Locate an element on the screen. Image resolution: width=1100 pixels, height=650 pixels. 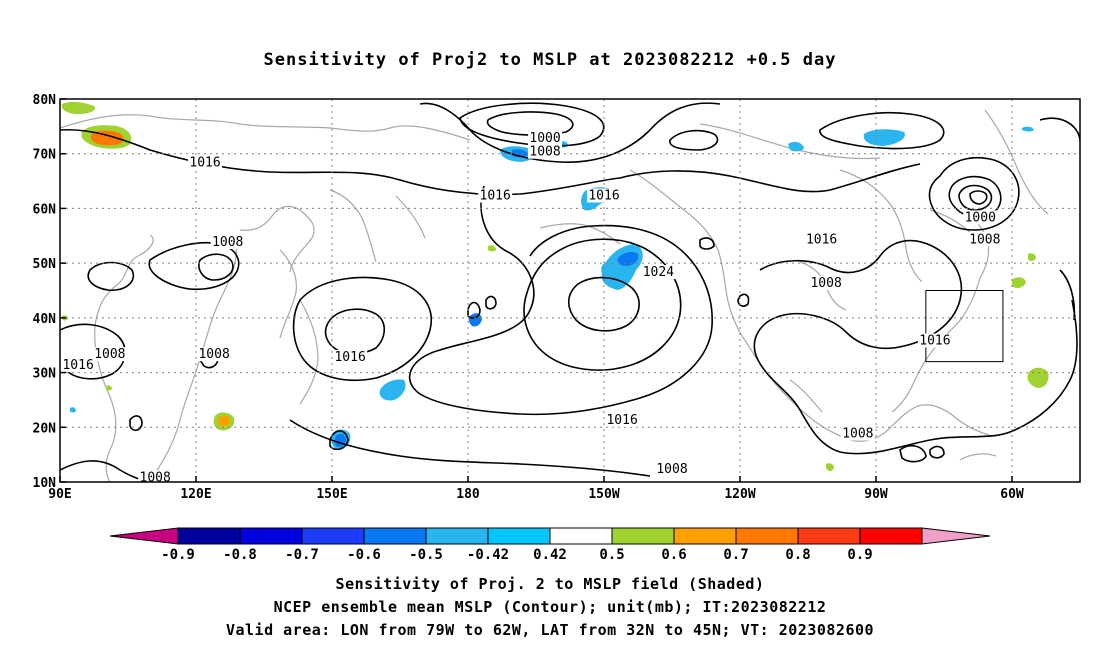
y-tick-label: 70N is located at coordinates (45, 155).